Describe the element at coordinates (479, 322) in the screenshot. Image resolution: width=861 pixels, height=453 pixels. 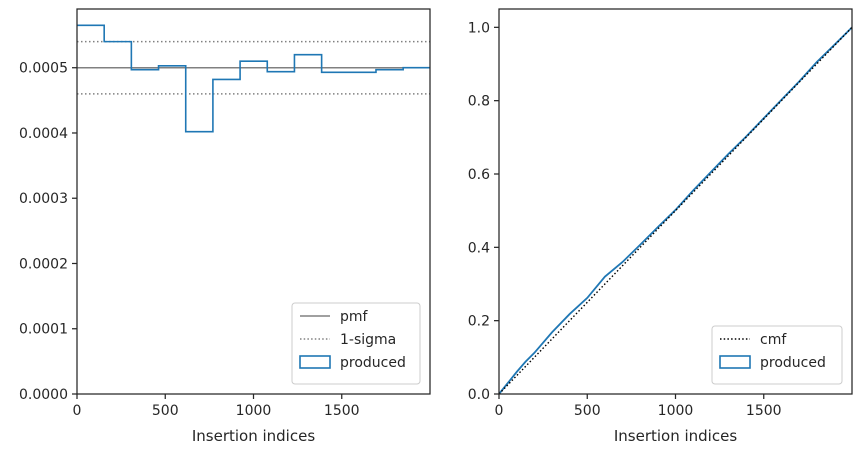
I see `y-tick-label: 0.2` at that location.